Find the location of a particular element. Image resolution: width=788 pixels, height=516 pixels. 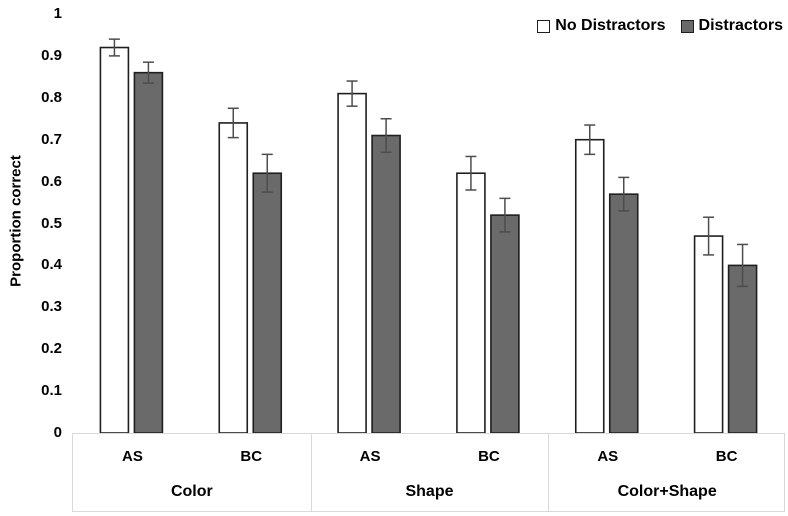

x-group-label: Color is located at coordinates (191, 491).